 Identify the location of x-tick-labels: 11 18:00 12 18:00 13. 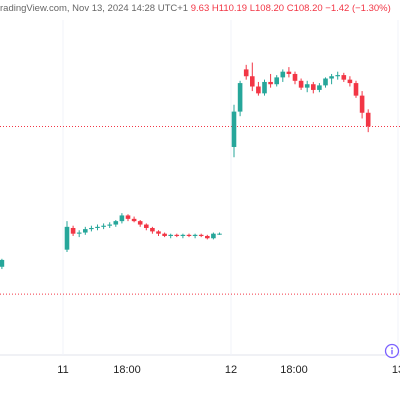
(228, 370).